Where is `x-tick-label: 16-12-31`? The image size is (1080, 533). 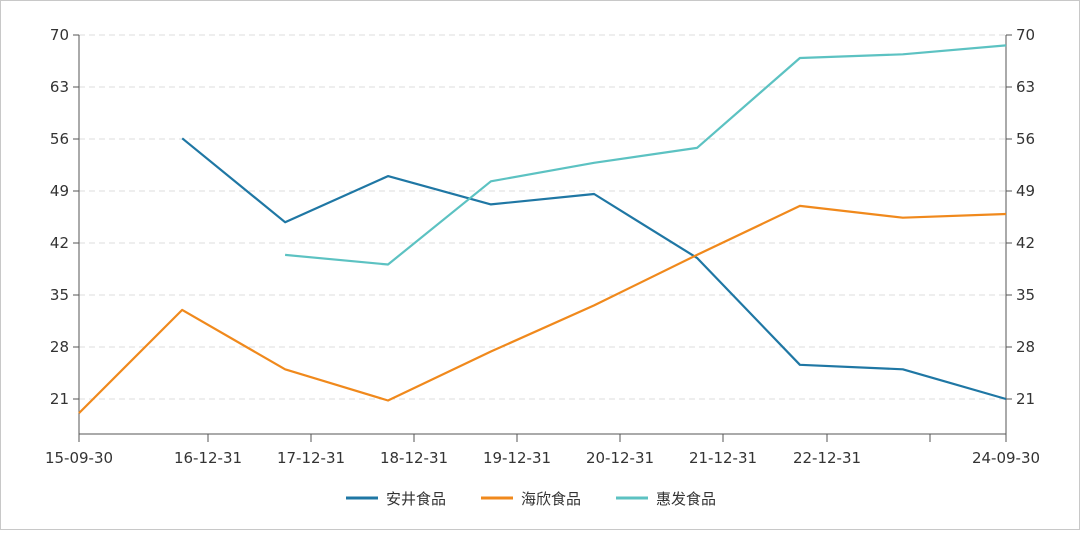
x-tick-label: 16-12-31 is located at coordinates (208, 458).